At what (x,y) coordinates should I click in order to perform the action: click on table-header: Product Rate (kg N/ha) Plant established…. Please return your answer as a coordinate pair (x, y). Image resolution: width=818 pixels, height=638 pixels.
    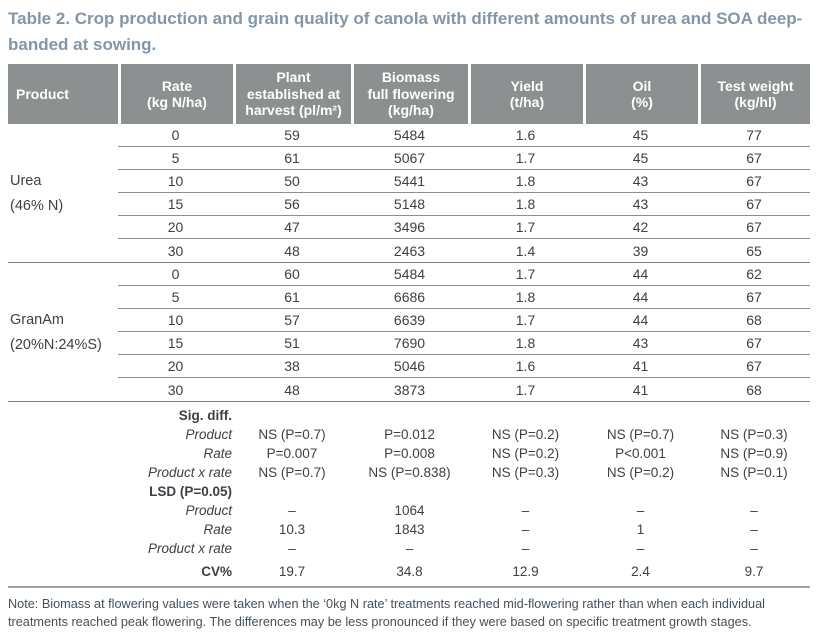
    Looking at the image, I should click on (409, 94).